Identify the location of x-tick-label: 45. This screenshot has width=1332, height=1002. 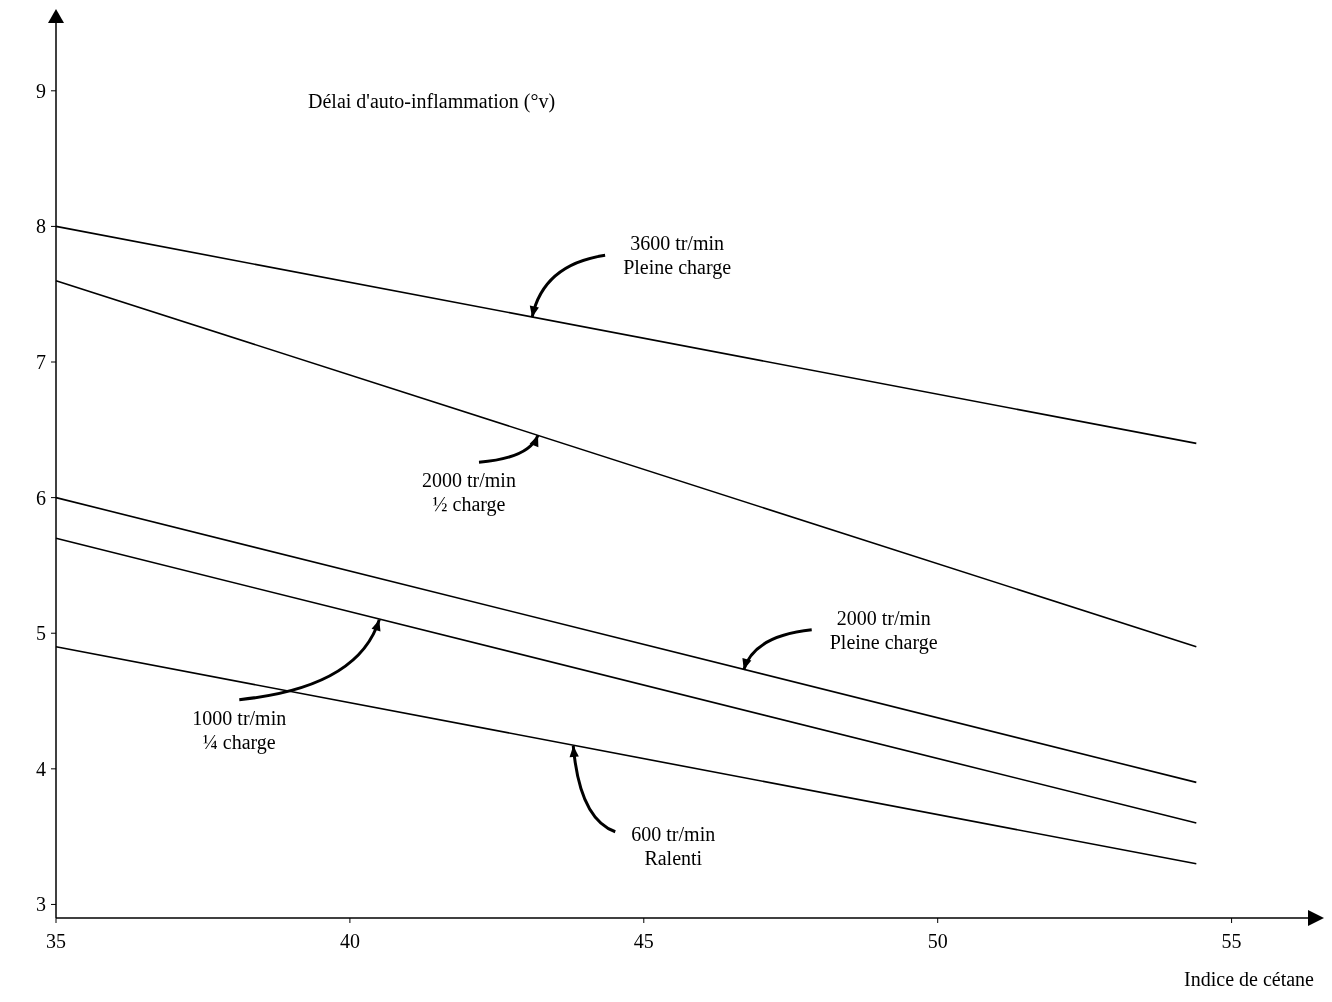
(643, 941).